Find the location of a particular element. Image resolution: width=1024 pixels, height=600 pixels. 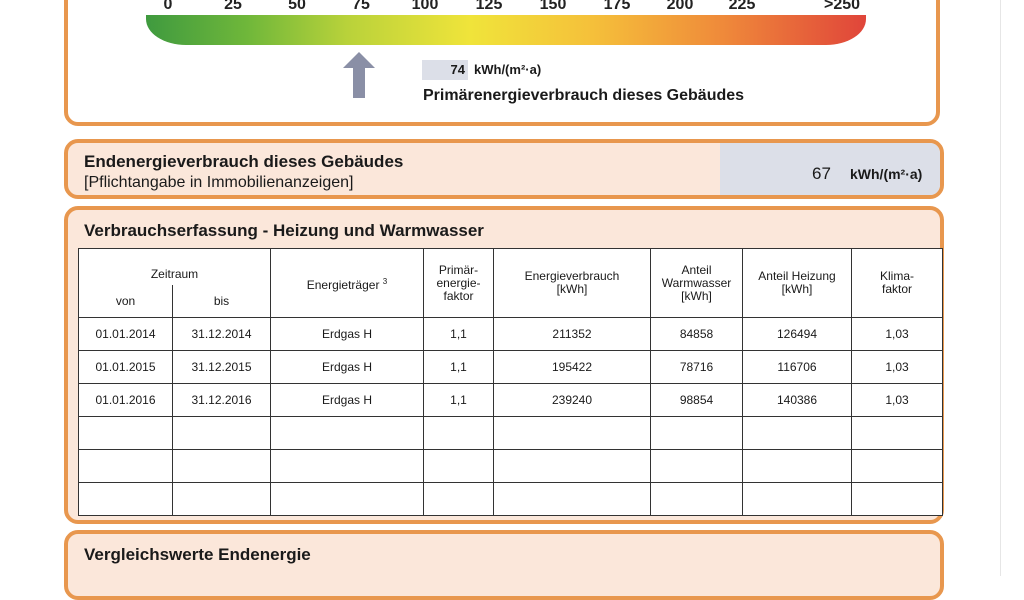

end-energy-value-box is located at coordinates (830, 169).